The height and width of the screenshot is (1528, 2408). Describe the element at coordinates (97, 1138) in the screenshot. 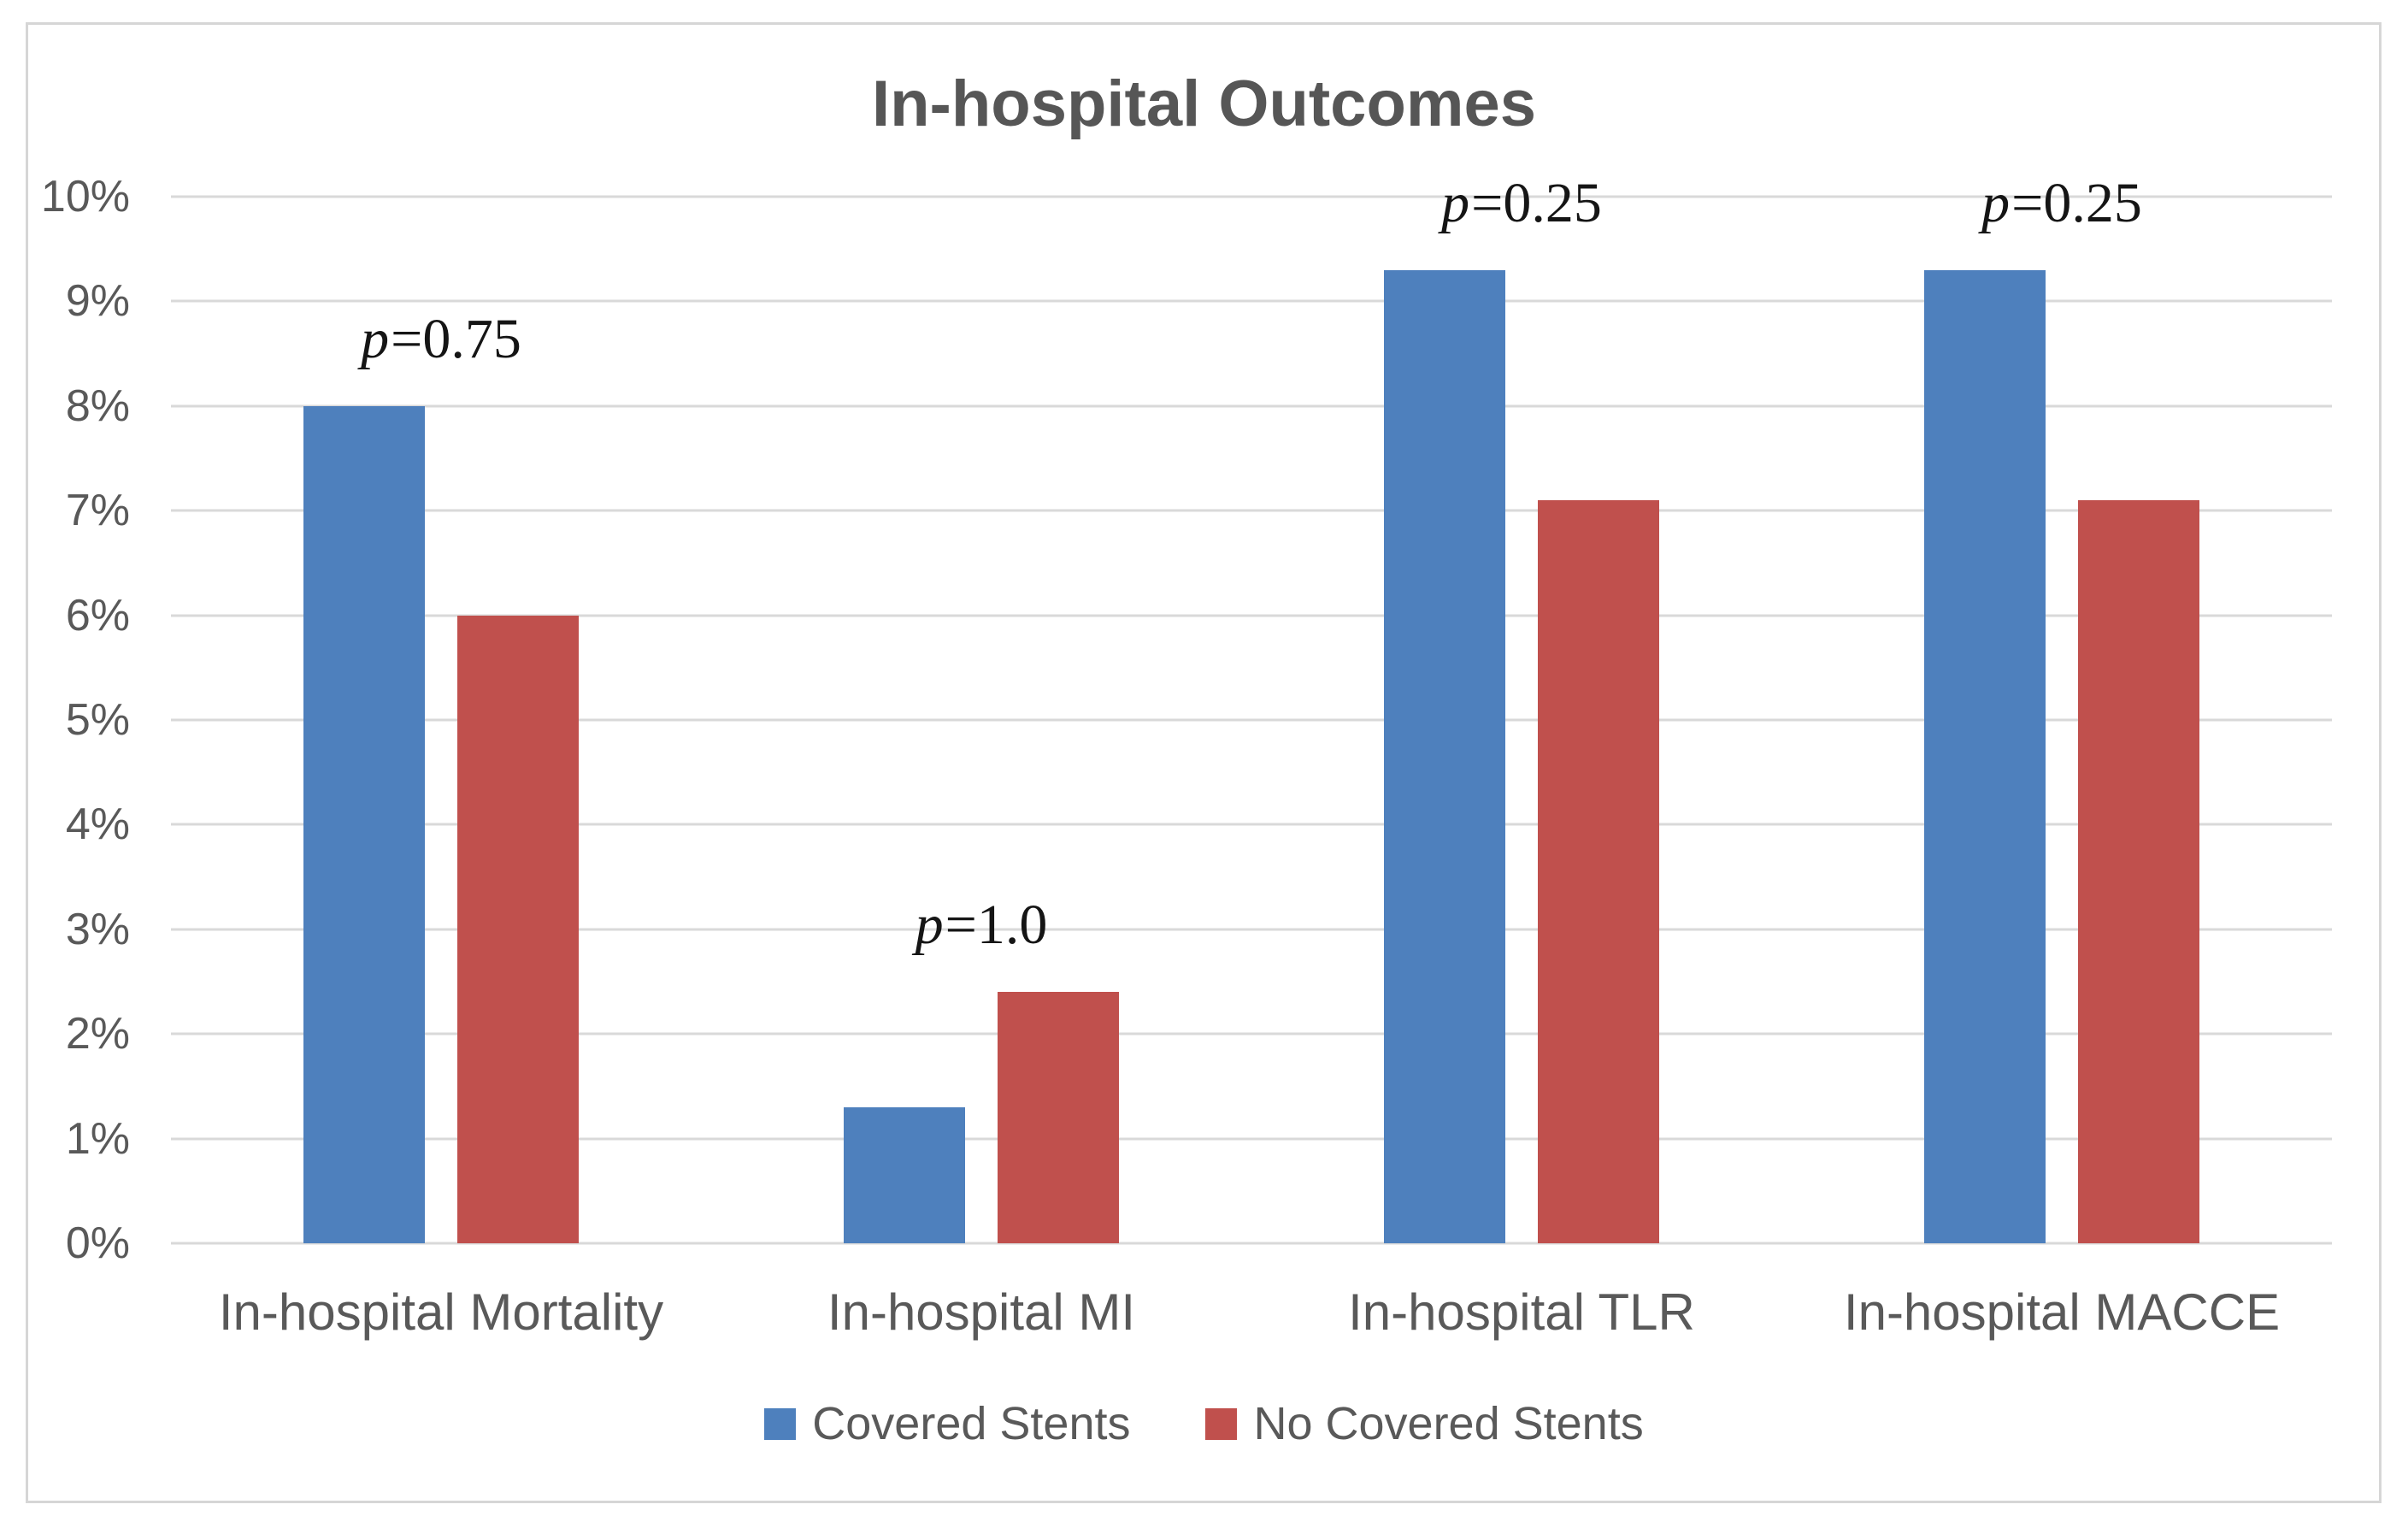

I see `y-axis-tick-label: 1%` at that location.